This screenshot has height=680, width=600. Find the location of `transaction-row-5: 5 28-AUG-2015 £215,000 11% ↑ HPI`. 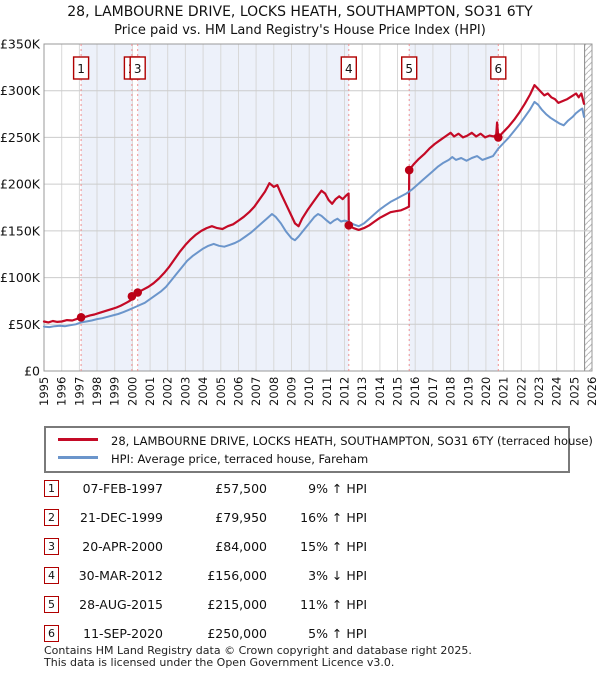

transaction-row-5: 5 28-AUG-2015 £215,000 11% ↑ HPI is located at coordinates (214, 610).